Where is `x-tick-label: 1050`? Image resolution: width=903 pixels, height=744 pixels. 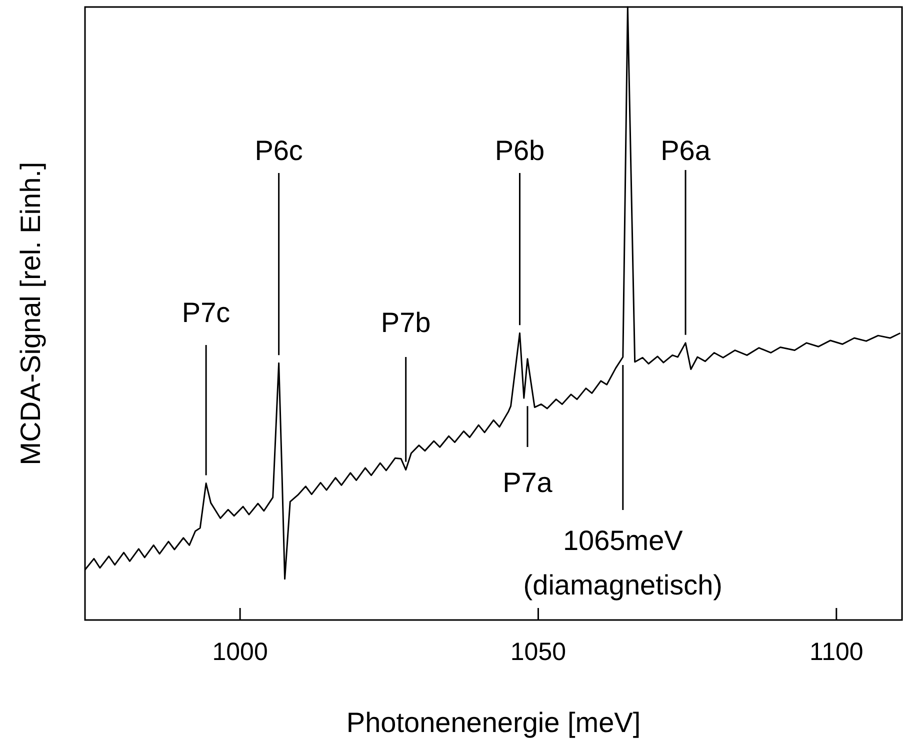
x-tick-label: 1050 is located at coordinates (538, 652).